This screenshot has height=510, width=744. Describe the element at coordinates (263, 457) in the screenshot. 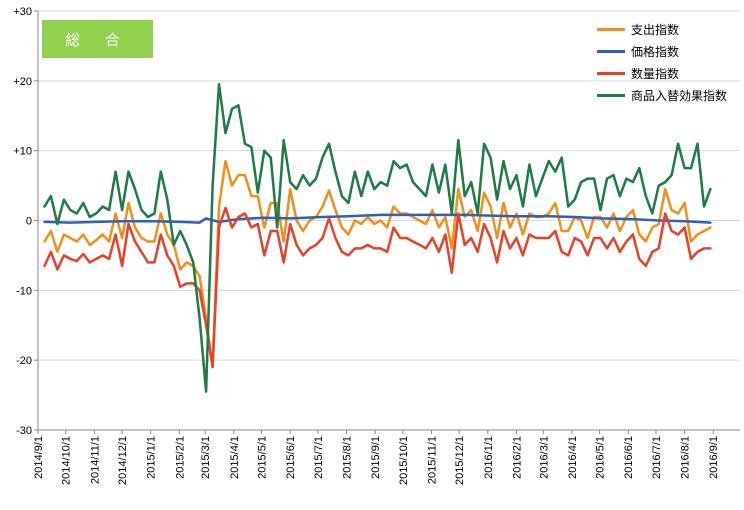

I see `x-tick-label-8: 2015/5/1` at that location.